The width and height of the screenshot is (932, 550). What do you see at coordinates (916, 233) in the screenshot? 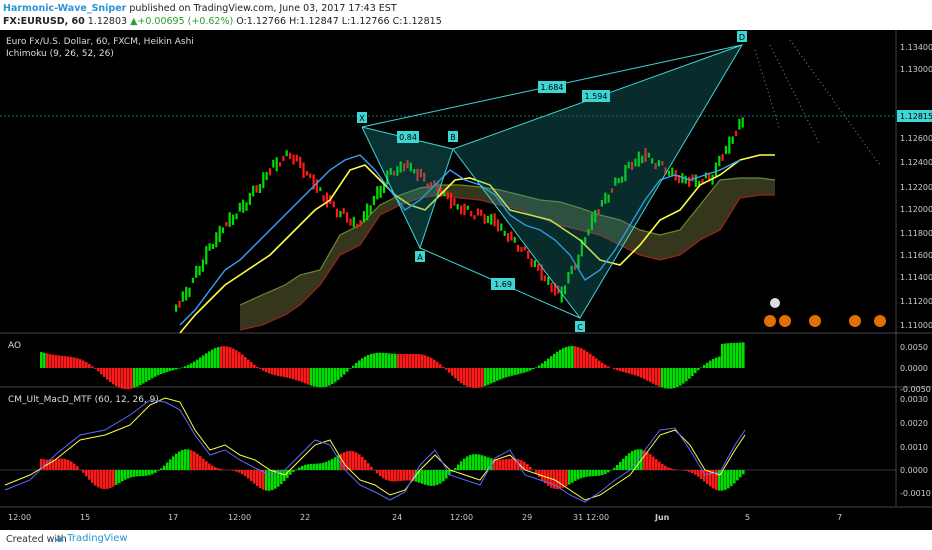
I see `svg-text: 1.11800` at bounding box center [916, 233].